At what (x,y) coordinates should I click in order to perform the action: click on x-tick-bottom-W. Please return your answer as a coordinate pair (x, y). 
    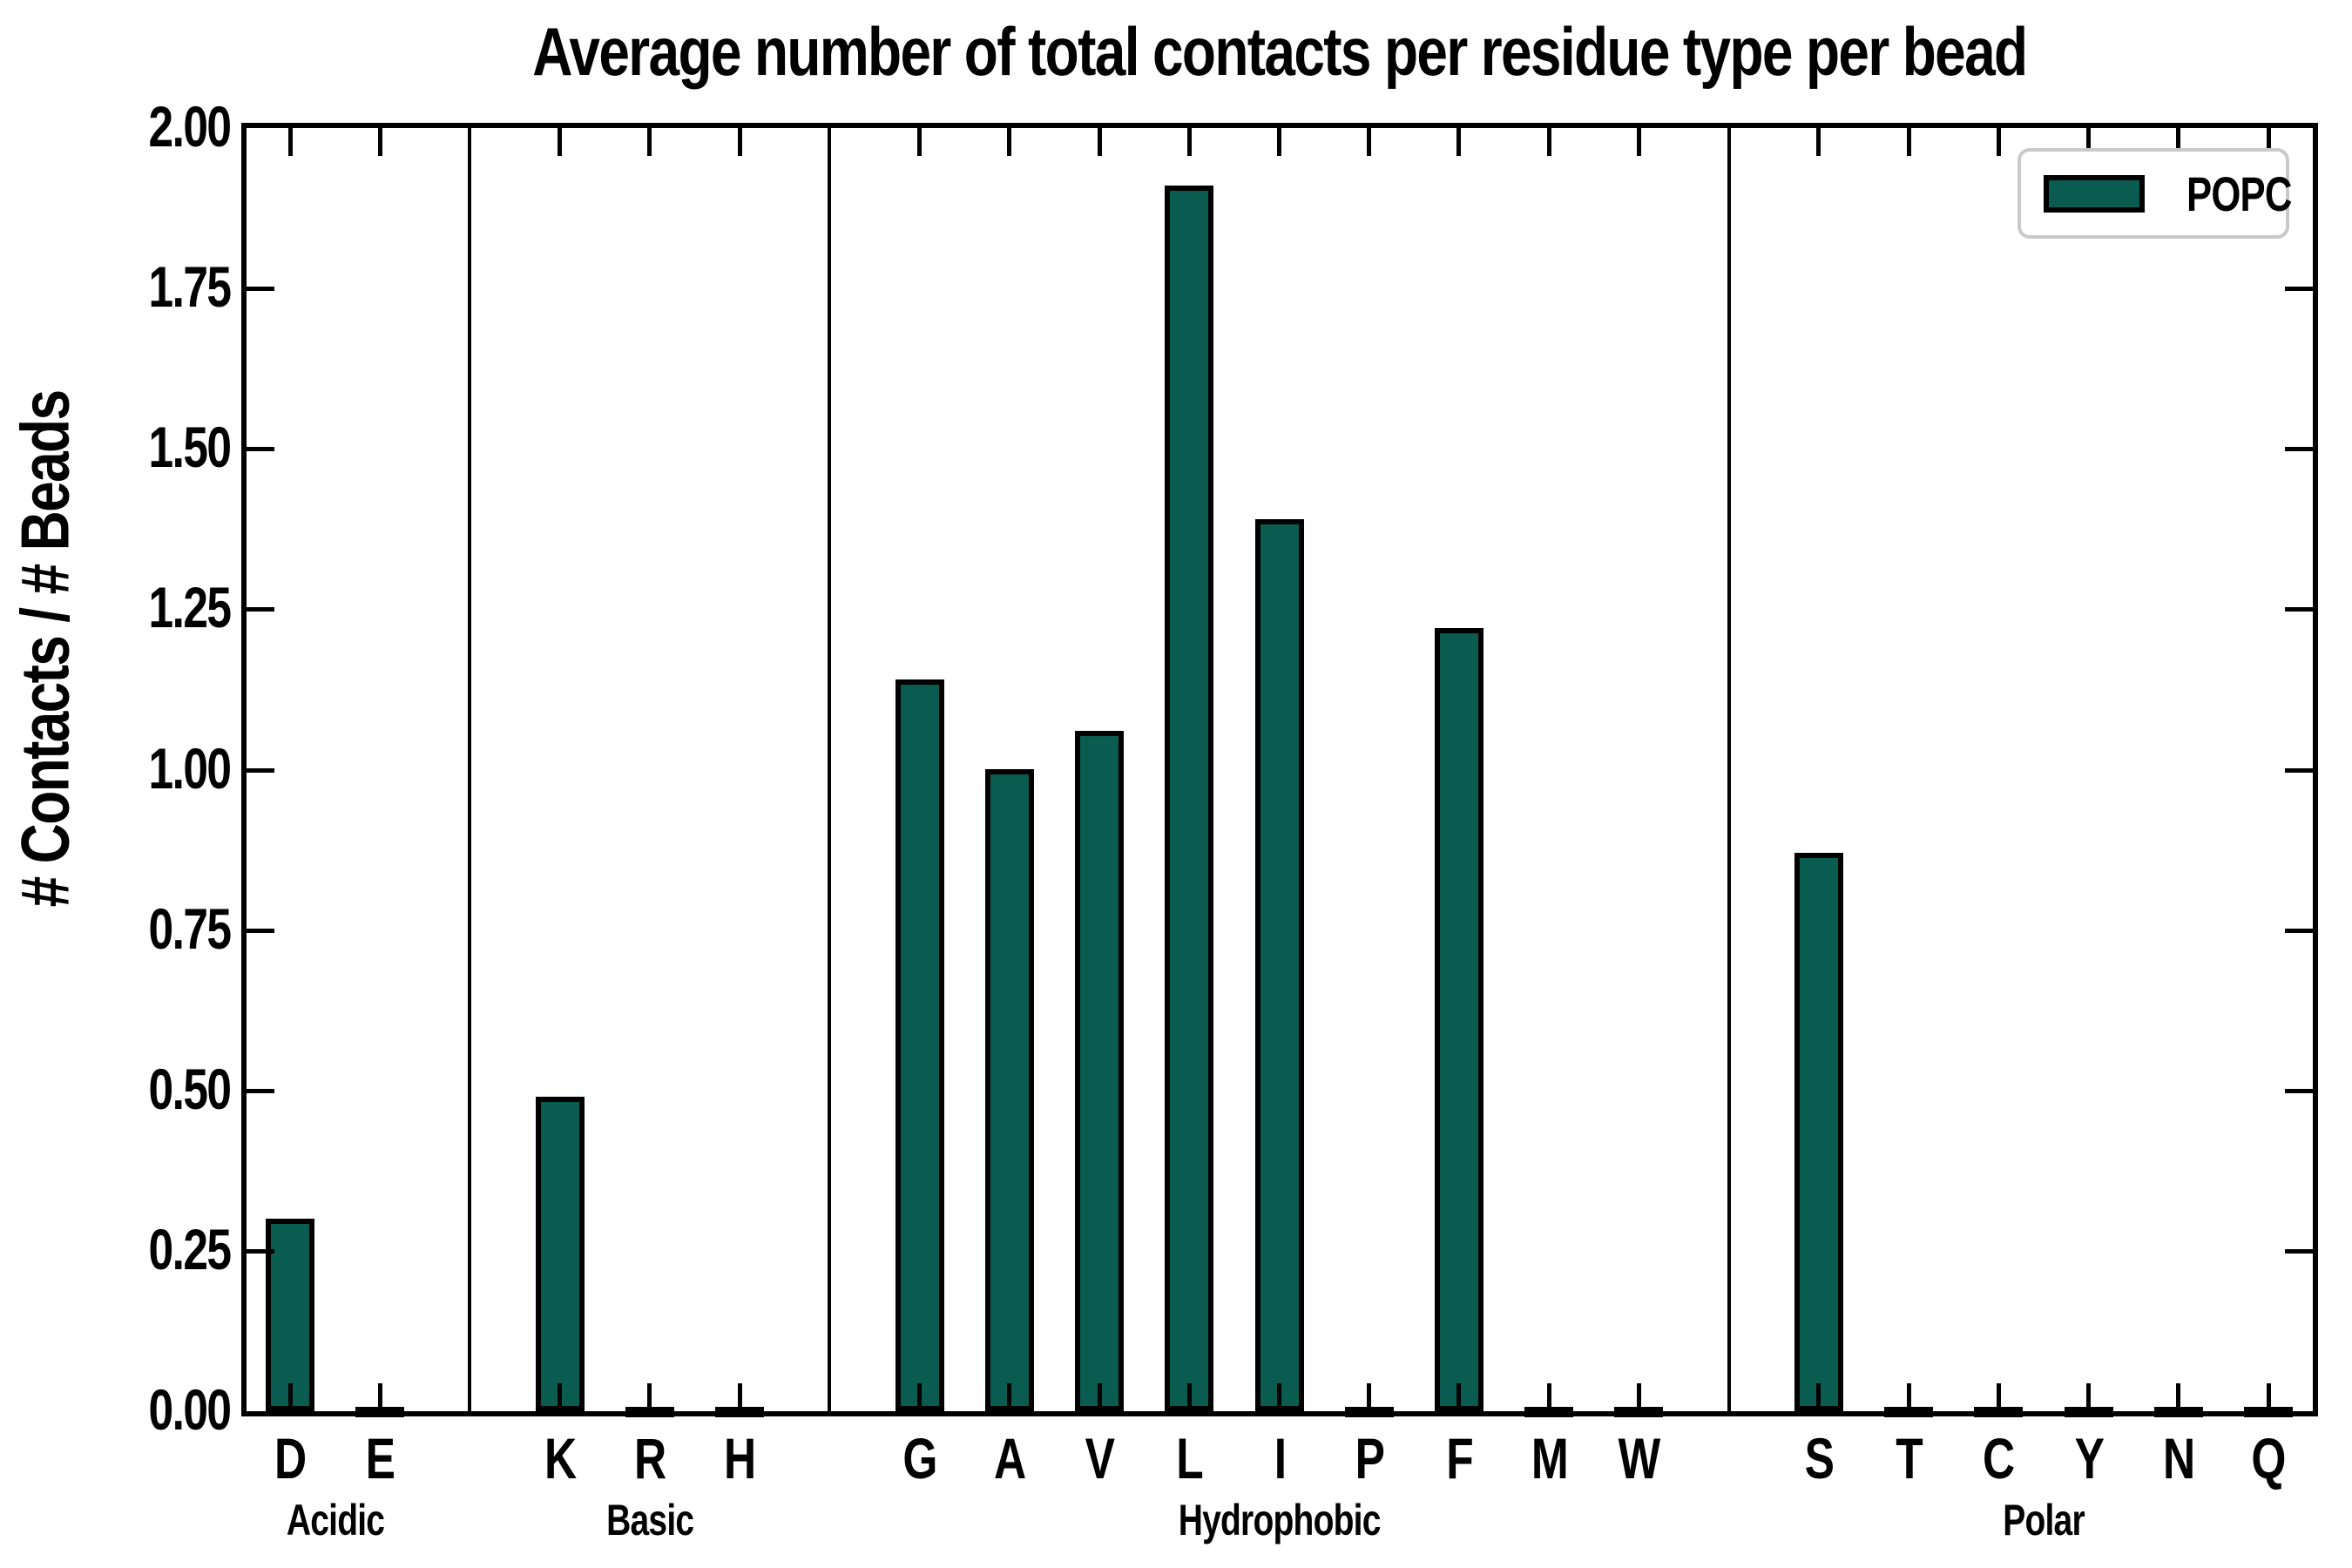
    Looking at the image, I should click on (1639, 1397).